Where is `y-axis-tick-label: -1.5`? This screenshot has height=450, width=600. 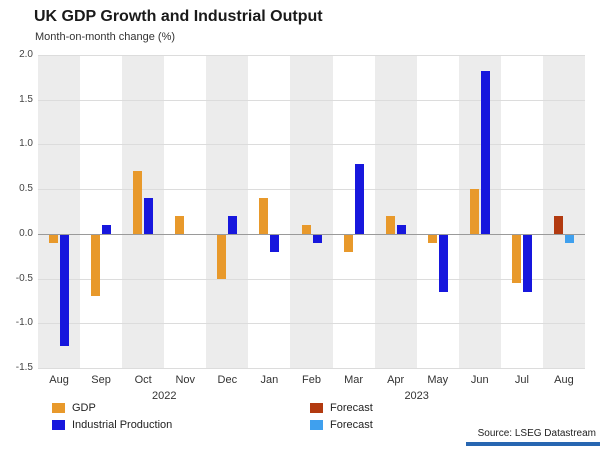 y-axis-tick-label: -1.5 is located at coordinates (24, 367).